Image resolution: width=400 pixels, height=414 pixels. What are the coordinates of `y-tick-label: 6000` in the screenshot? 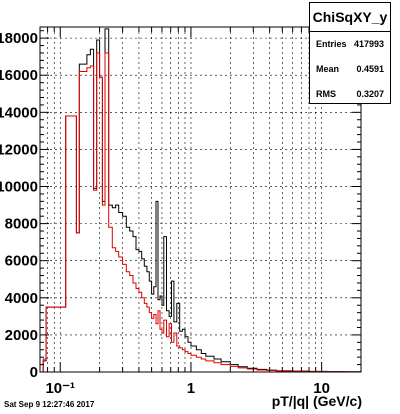 It's located at (21, 261).